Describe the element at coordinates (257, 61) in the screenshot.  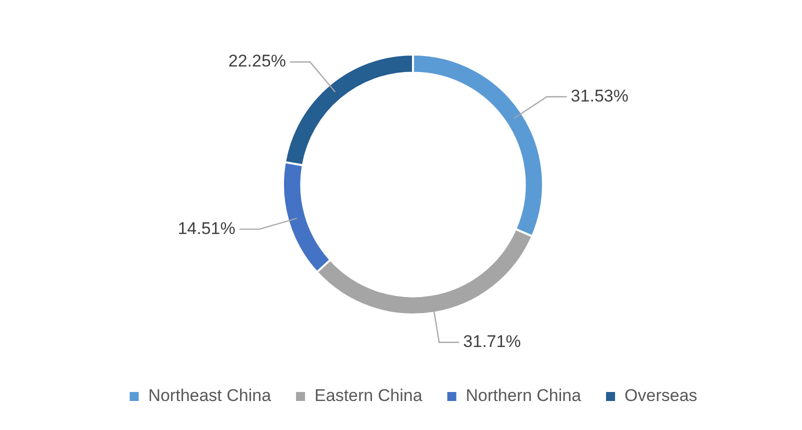
I see `data-label: 22.25%` at that location.